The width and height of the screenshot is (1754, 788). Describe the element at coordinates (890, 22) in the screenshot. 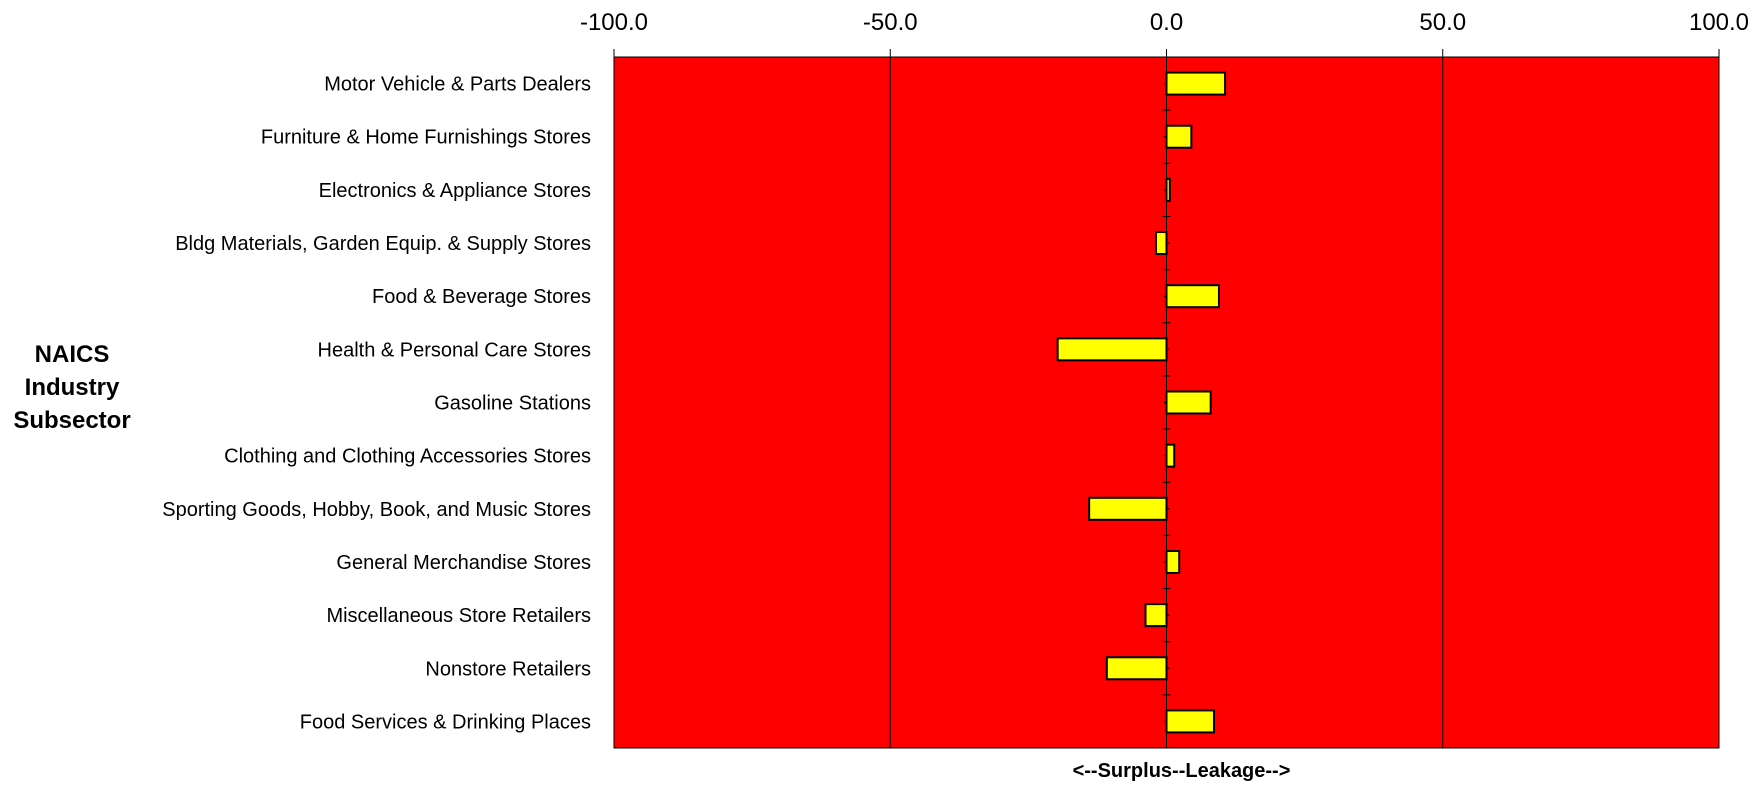

I see `x-tick-label: -50.0` at that location.